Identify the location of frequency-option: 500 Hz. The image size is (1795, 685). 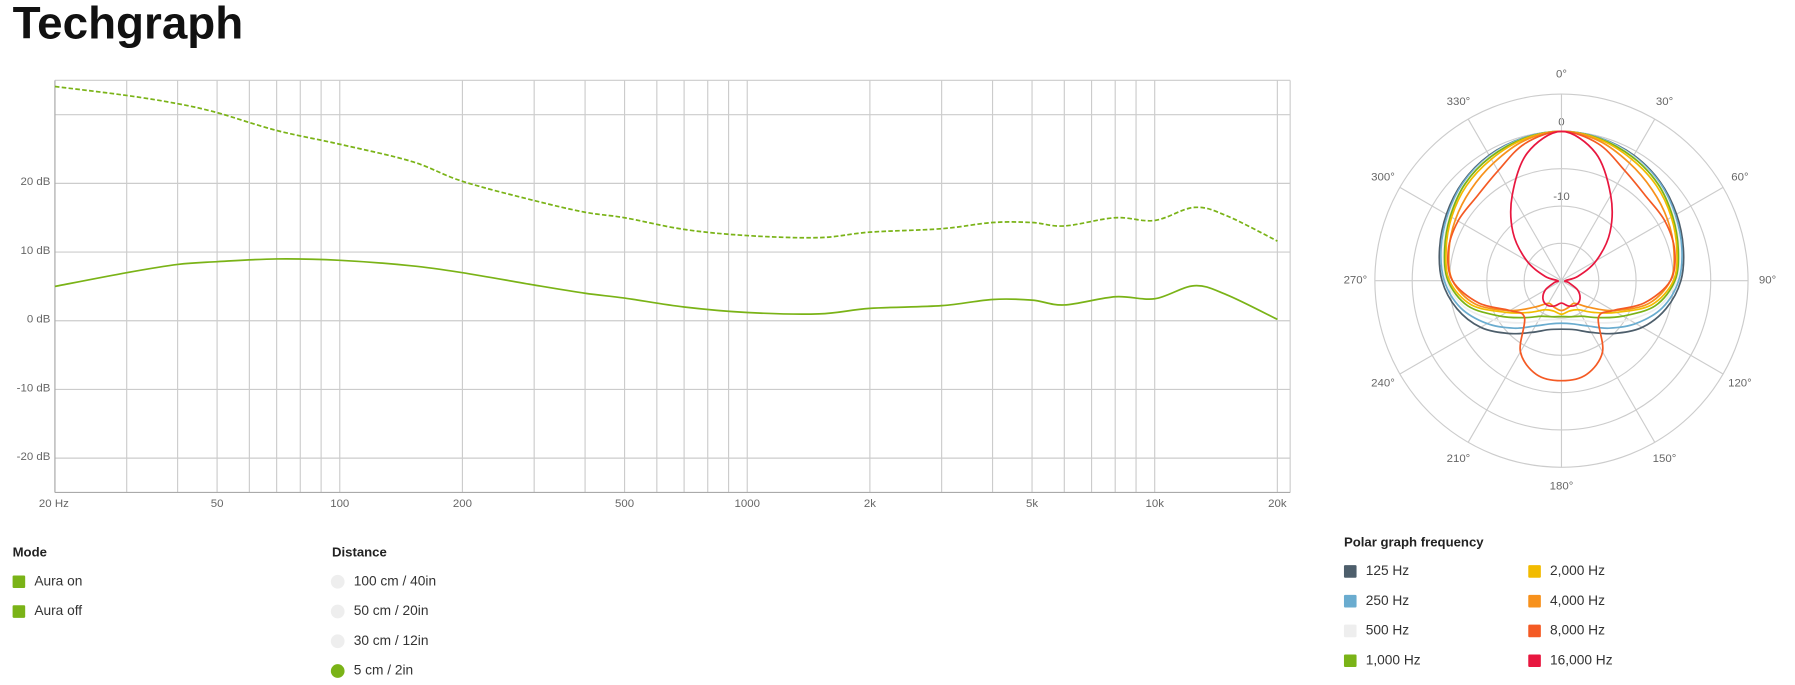
(1388, 630).